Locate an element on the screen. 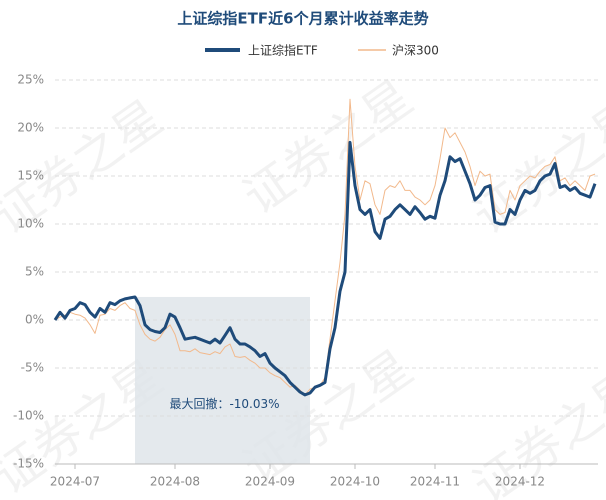 Image resolution: width=606 pixels, height=500 pixels. x-tick-label: 2024-11 is located at coordinates (435, 482).